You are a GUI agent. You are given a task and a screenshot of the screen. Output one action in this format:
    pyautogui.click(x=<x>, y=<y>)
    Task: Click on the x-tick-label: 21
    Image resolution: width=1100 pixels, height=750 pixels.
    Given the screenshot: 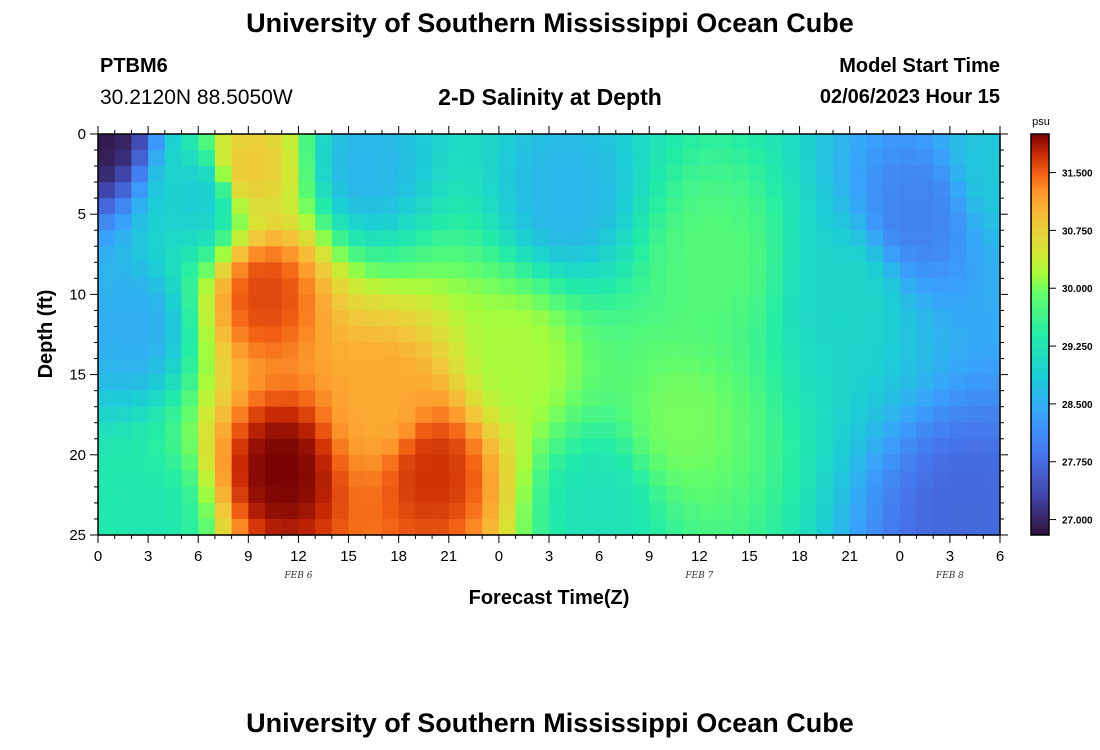 What is the action you would take?
    pyautogui.click(x=448, y=556)
    